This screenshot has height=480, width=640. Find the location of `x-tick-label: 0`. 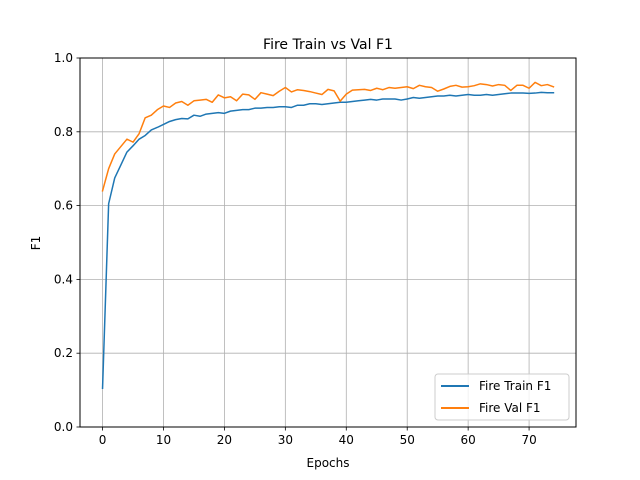

x-tick-label: 0 is located at coordinates (103, 440).